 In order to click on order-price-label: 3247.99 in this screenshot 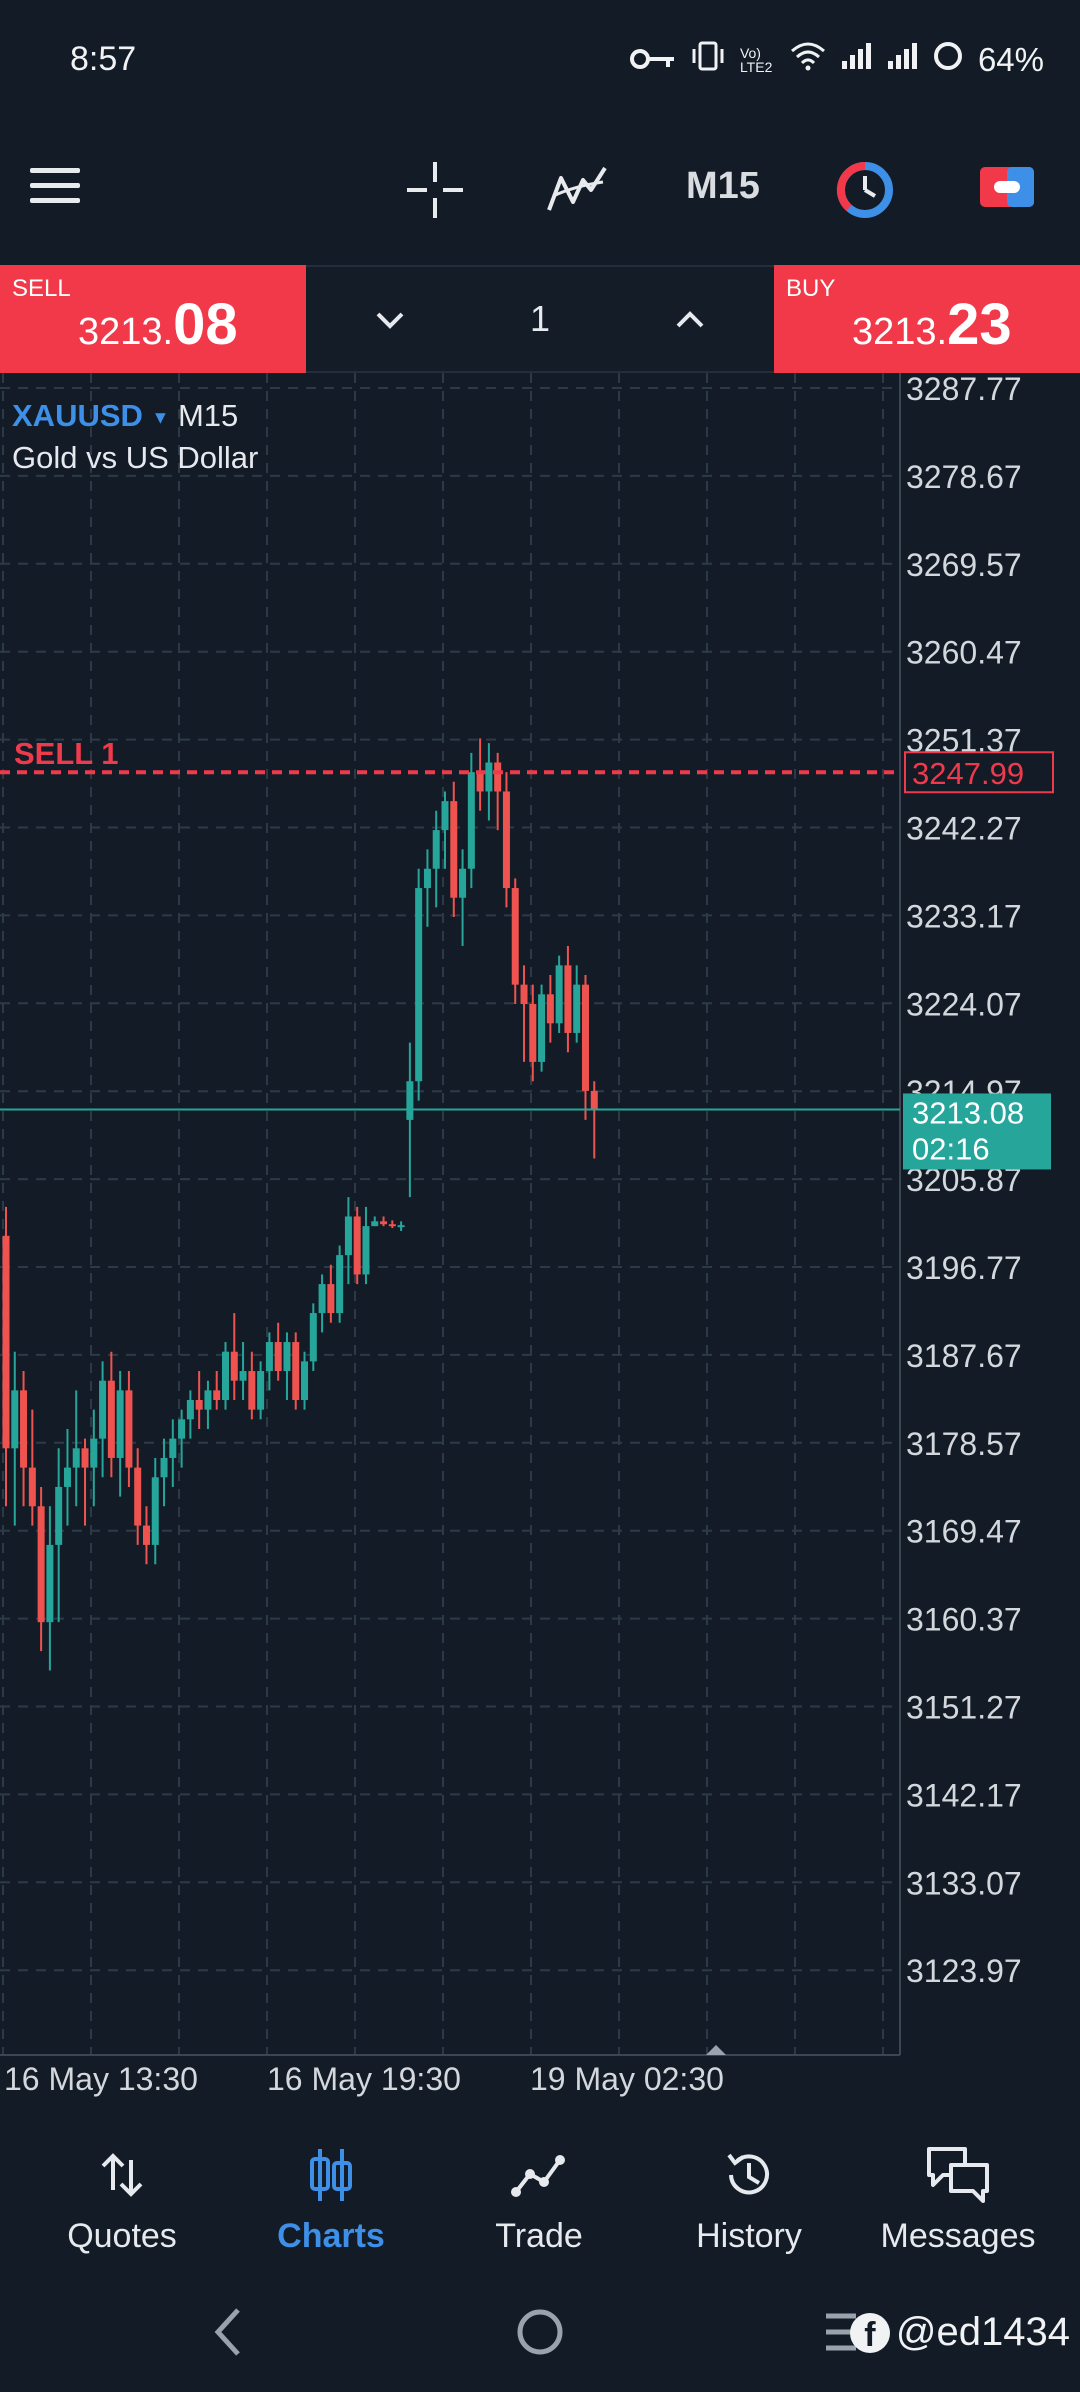, I will do `click(968, 773)`.